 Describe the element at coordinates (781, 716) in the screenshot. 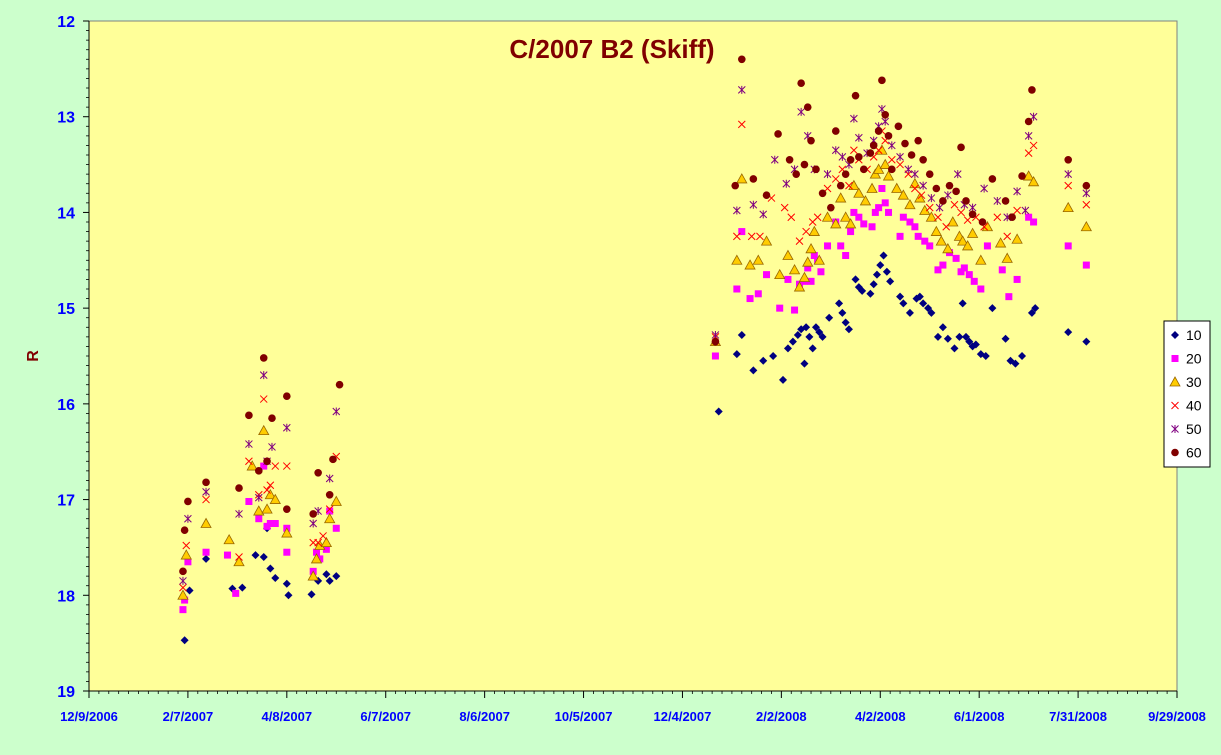

I see `x-tick-label: 2/2/2008` at that location.